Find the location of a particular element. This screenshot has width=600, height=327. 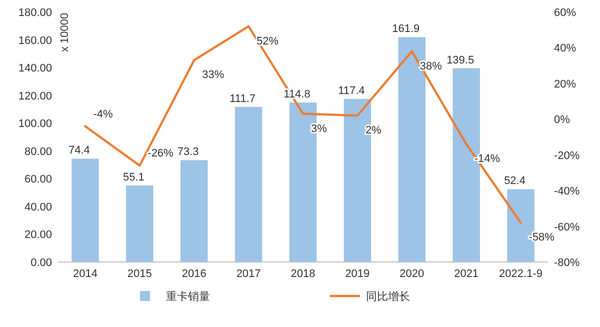

x-tick-label: 2022.1-9 is located at coordinates (520, 274).